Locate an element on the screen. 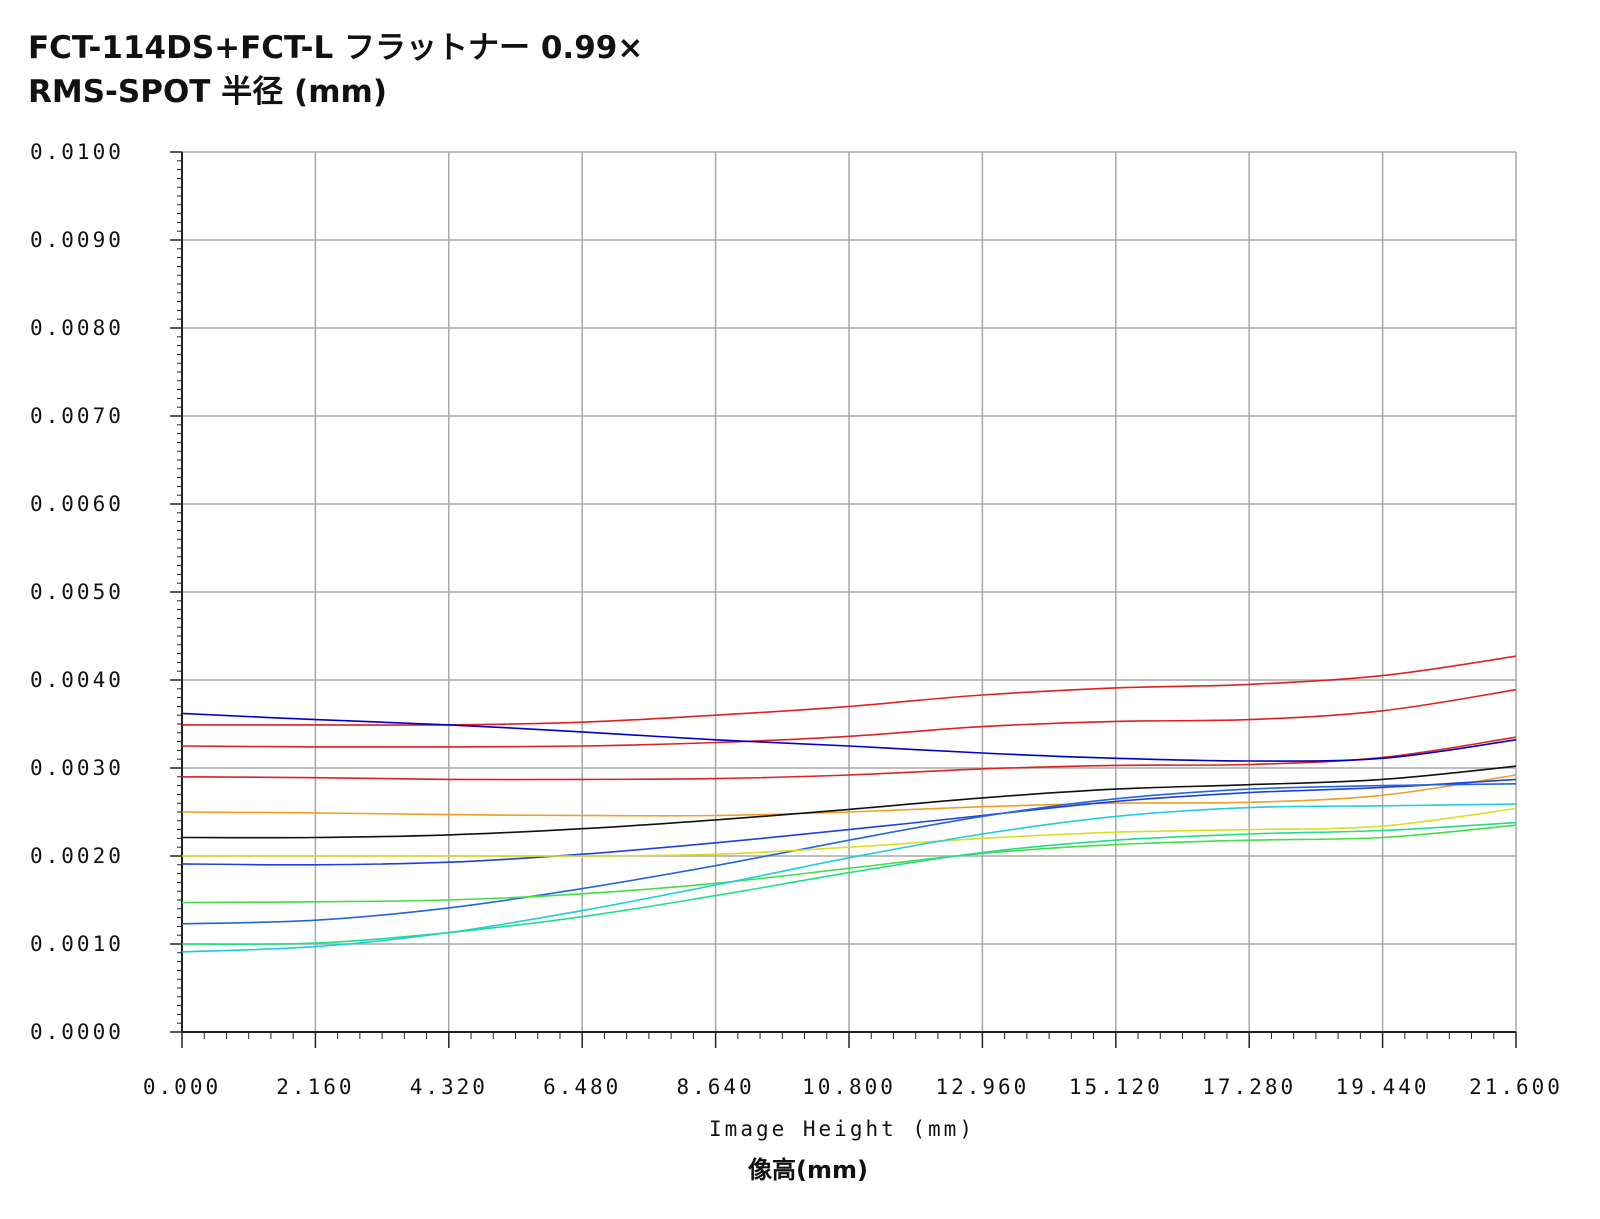  x-tick-label: 6.480 is located at coordinates (582, 1087).